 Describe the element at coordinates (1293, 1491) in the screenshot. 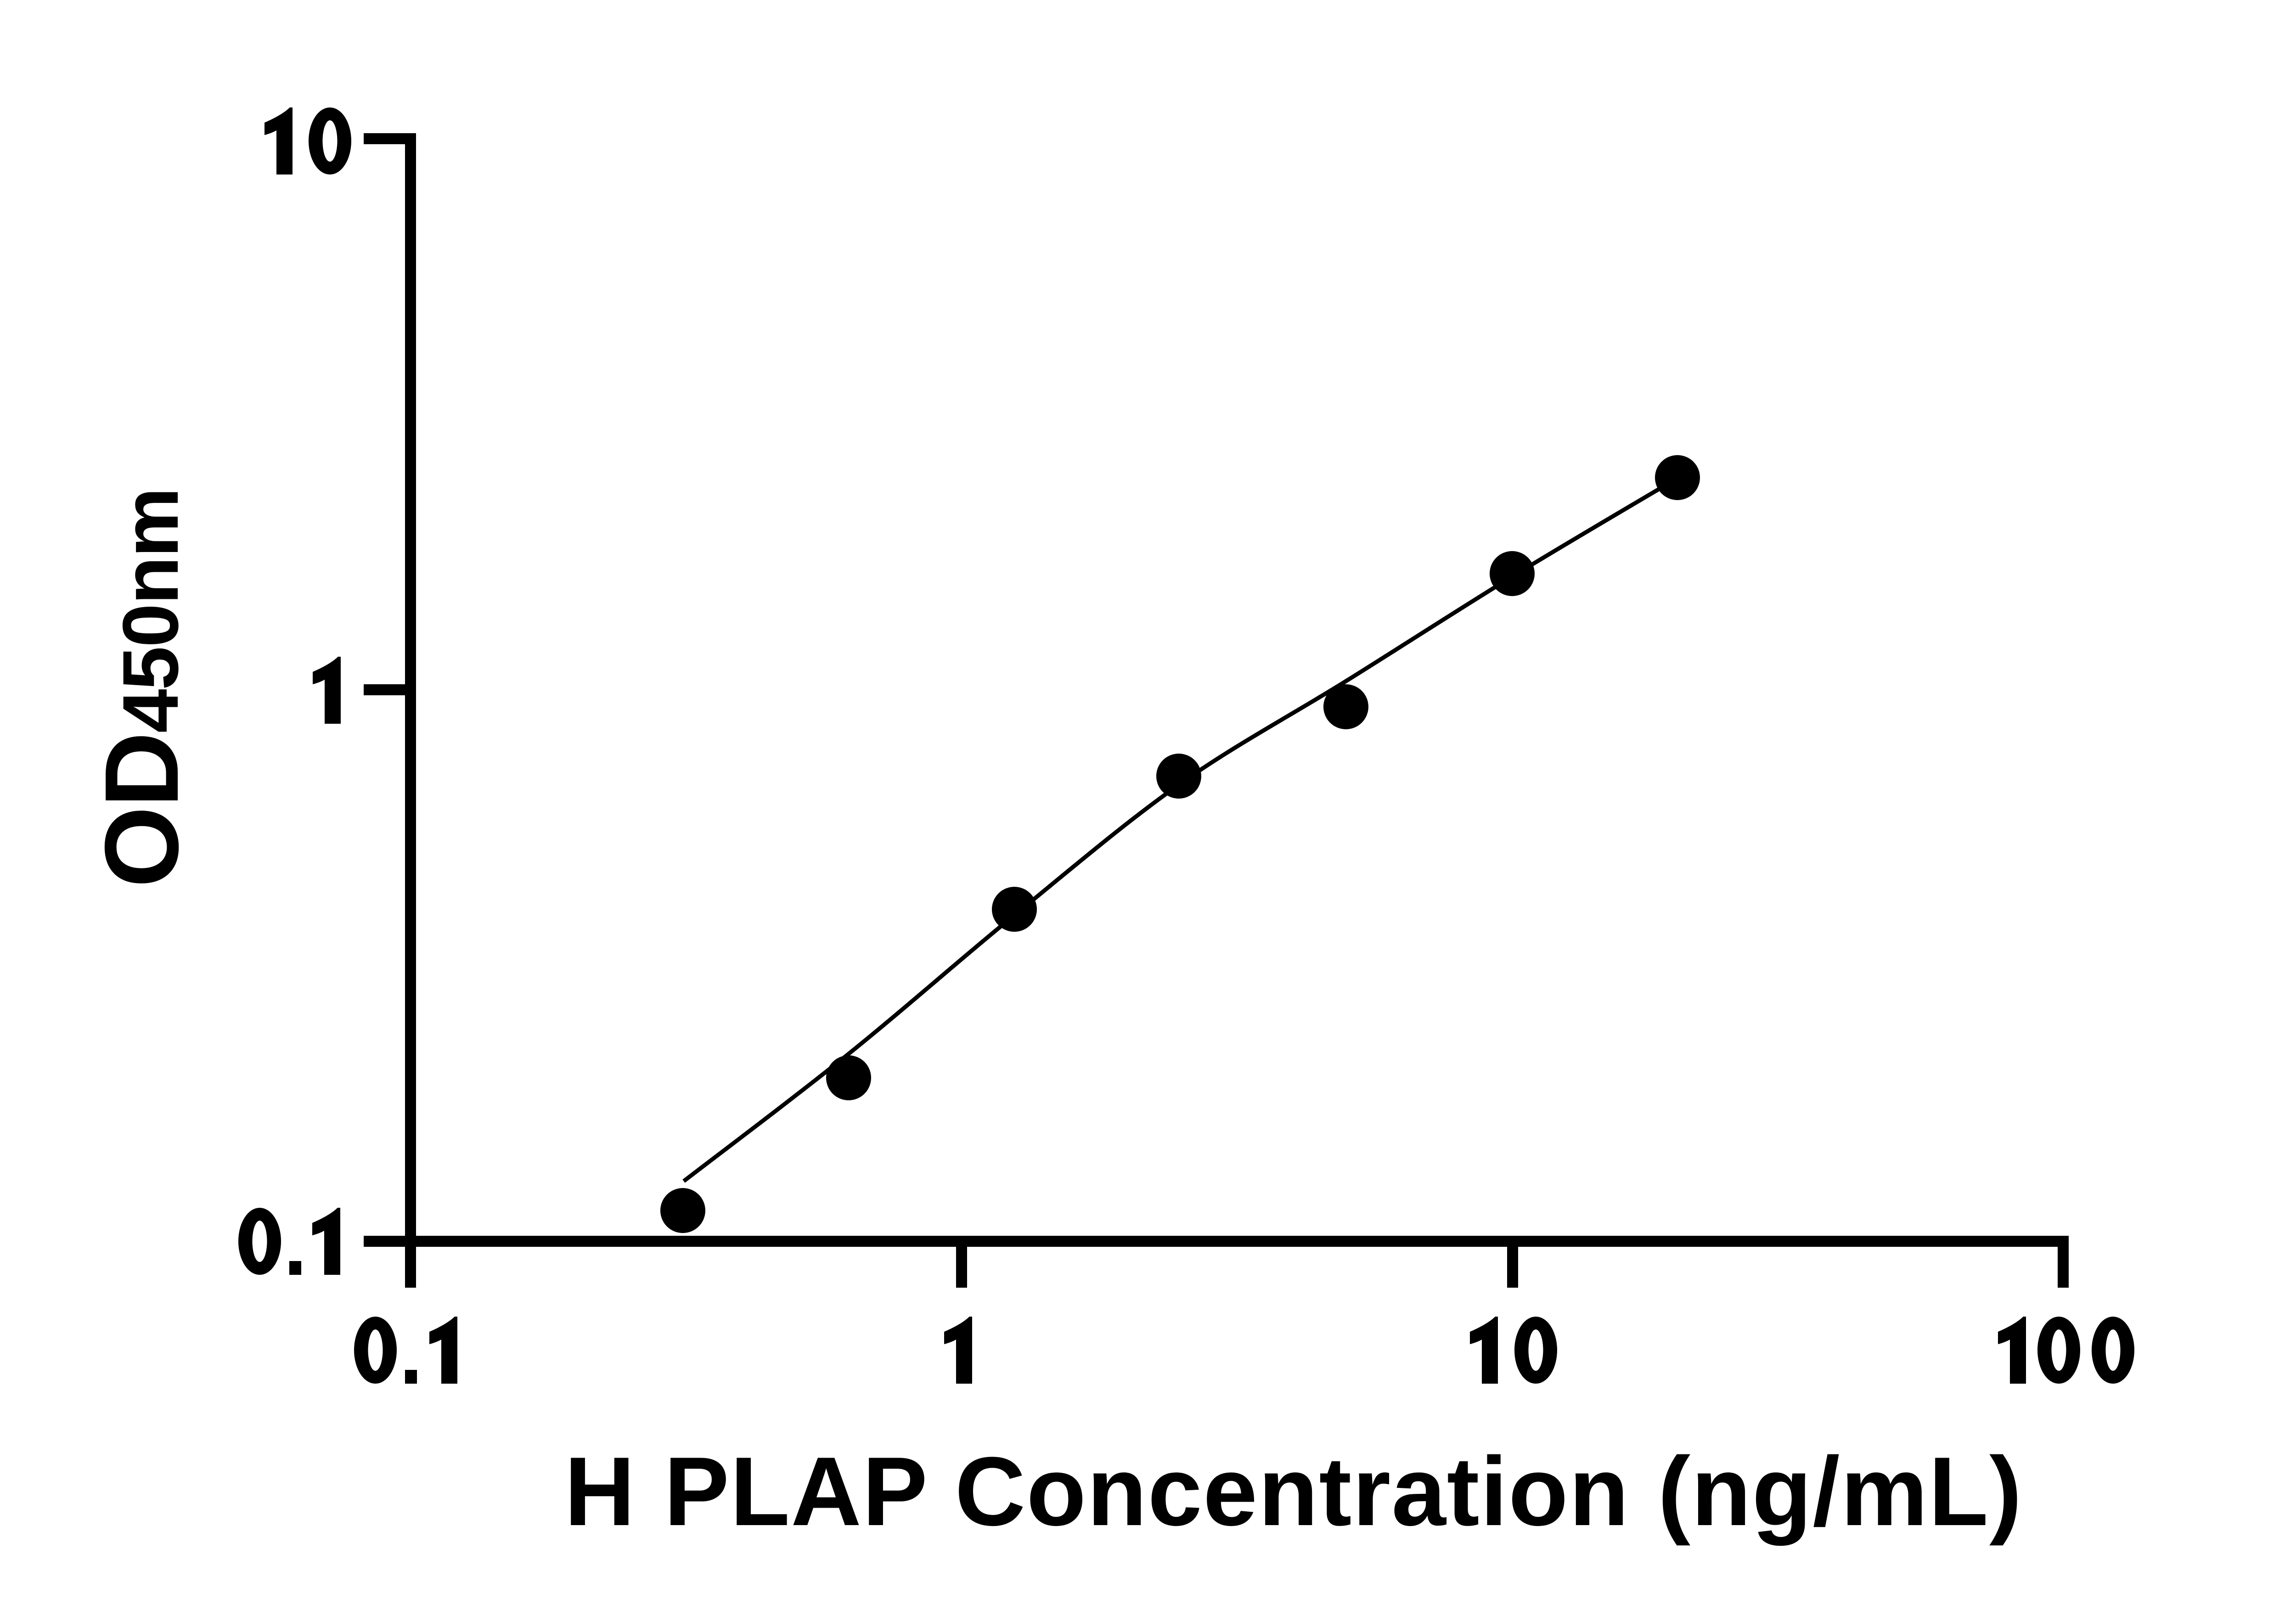

I see `svg-text: H PLAP Concentration (ng/mL)` at that location.